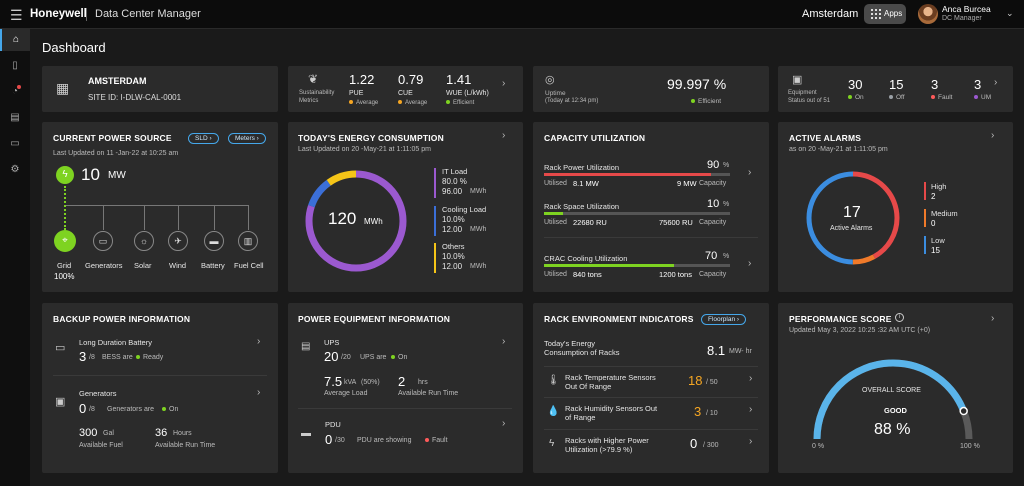 The image size is (1024, 486). Describe the element at coordinates (248, 241) in the screenshot. I see `fuel-cell-icon: ▥` at that location.